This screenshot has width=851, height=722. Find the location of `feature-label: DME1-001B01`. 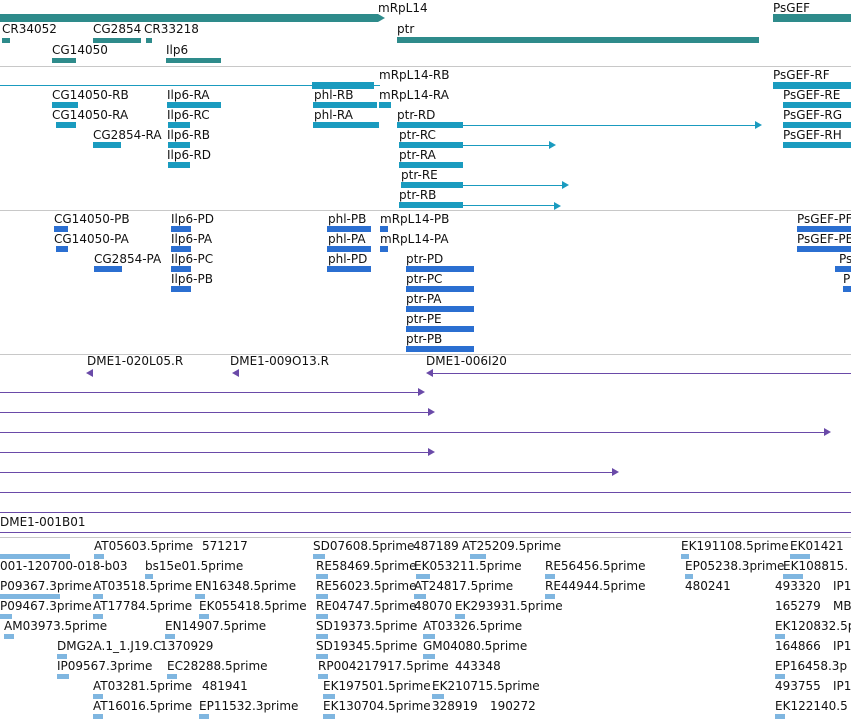

feature-label: DME1-001B01 is located at coordinates (43, 522).